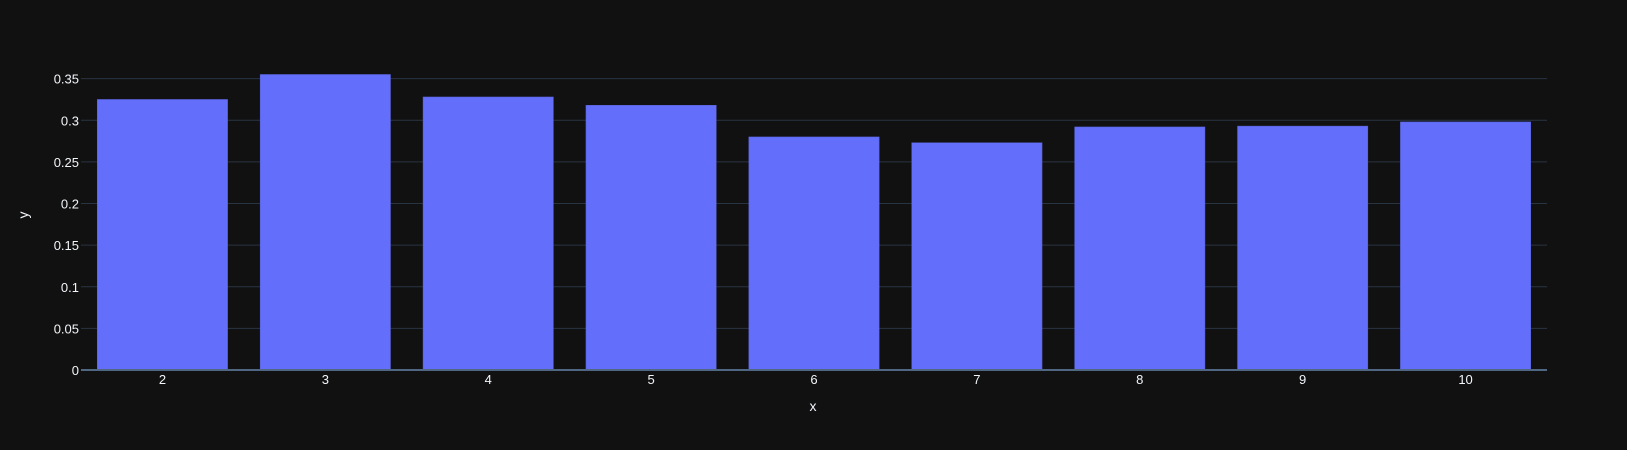 This screenshot has width=1627, height=450. What do you see at coordinates (813, 406) in the screenshot?
I see `x-axis-title: x` at bounding box center [813, 406].